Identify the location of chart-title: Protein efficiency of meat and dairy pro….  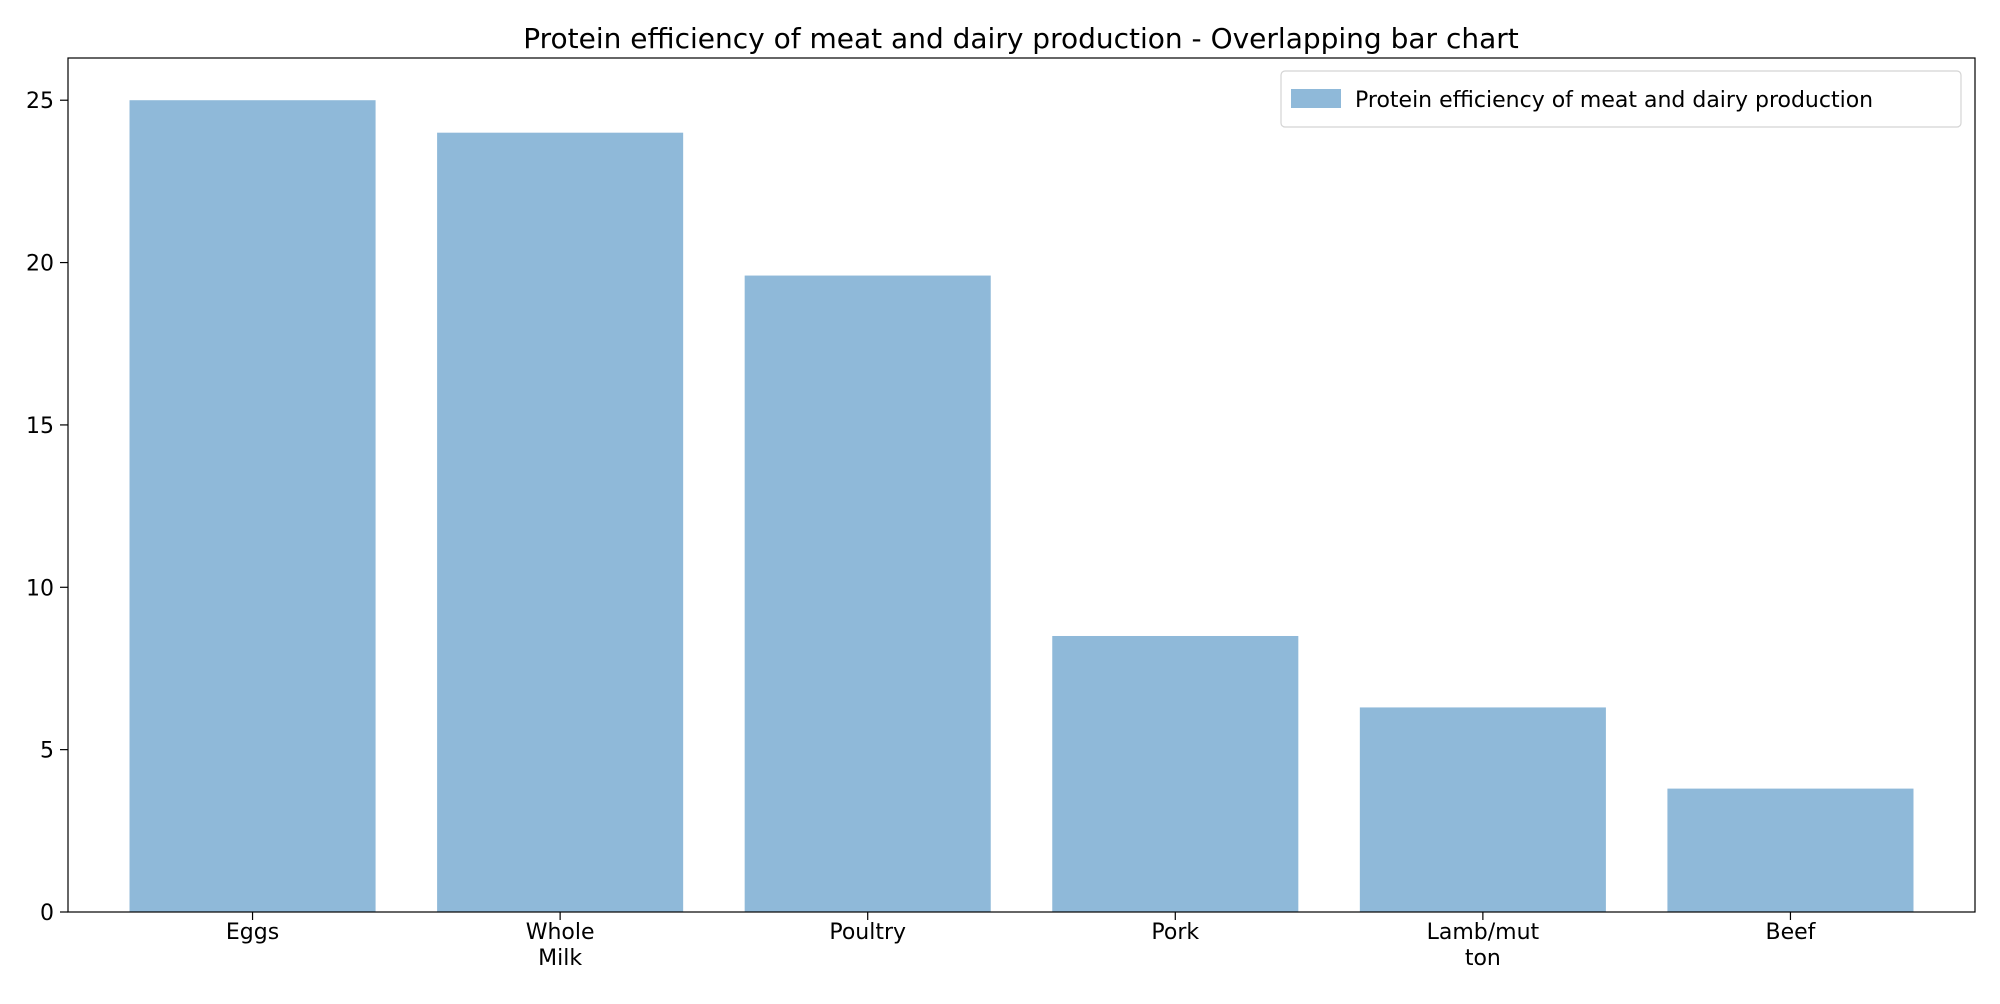
(1020, 38).